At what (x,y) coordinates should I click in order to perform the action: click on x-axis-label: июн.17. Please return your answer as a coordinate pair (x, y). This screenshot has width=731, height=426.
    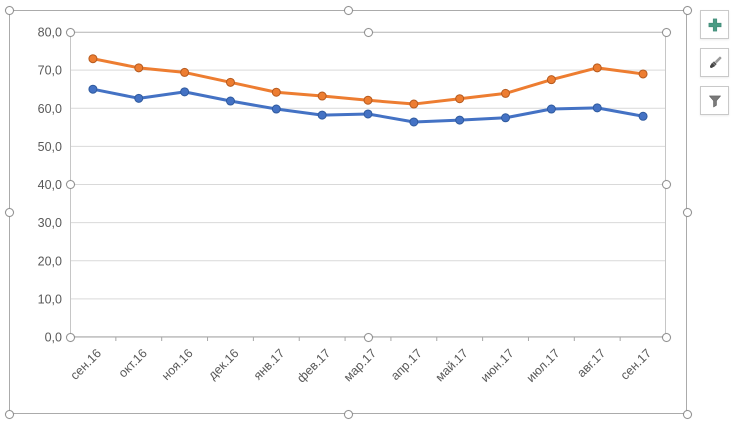
    Looking at the image, I should click on (497, 365).